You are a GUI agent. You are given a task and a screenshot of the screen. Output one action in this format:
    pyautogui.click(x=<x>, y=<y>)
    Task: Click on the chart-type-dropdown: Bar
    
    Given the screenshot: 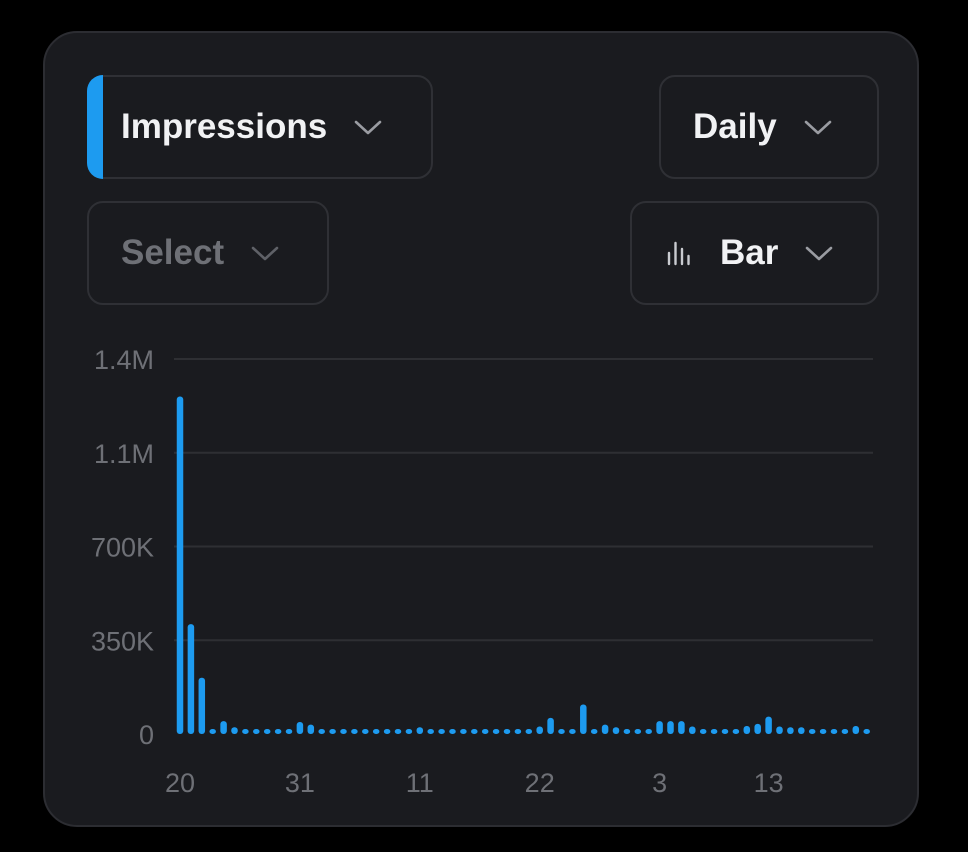 What is the action you would take?
    pyautogui.click(x=754, y=253)
    